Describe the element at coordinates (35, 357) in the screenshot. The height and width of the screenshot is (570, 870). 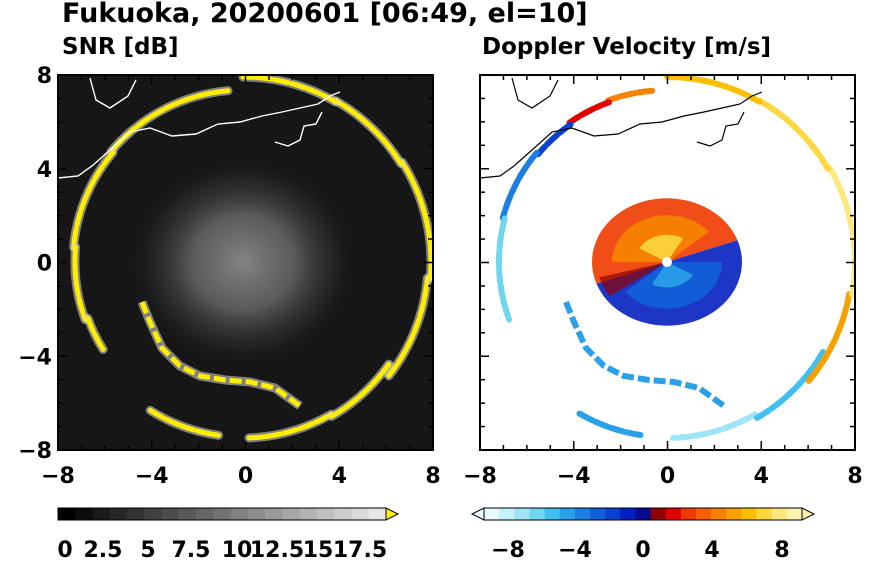
I see `y-tick-label: −4` at that location.